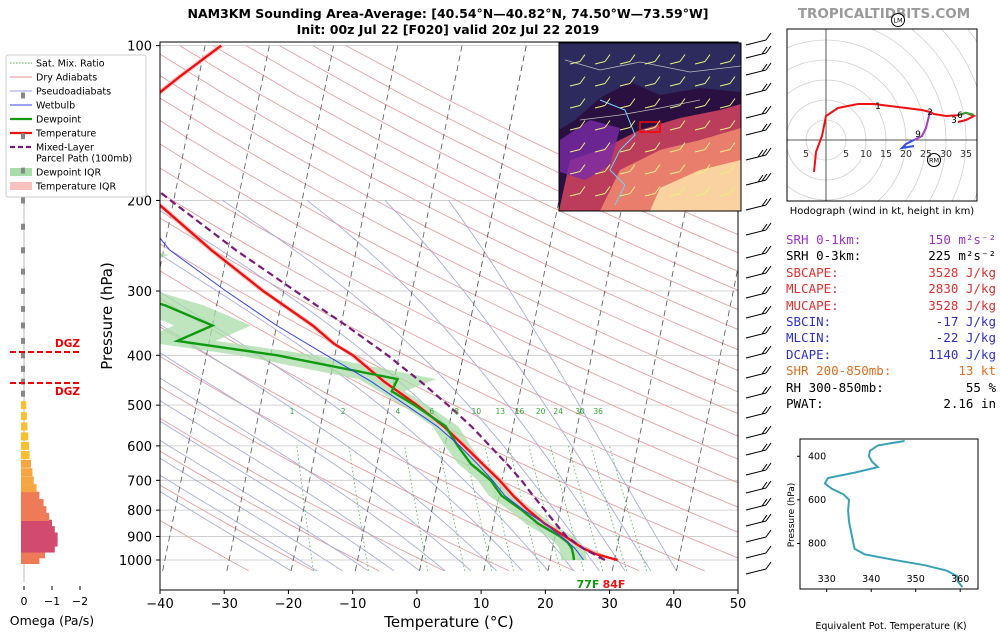  What do you see at coordinates (448, 622) in the screenshot?
I see `skewt-xlabel: Temperature (°C)` at bounding box center [448, 622].